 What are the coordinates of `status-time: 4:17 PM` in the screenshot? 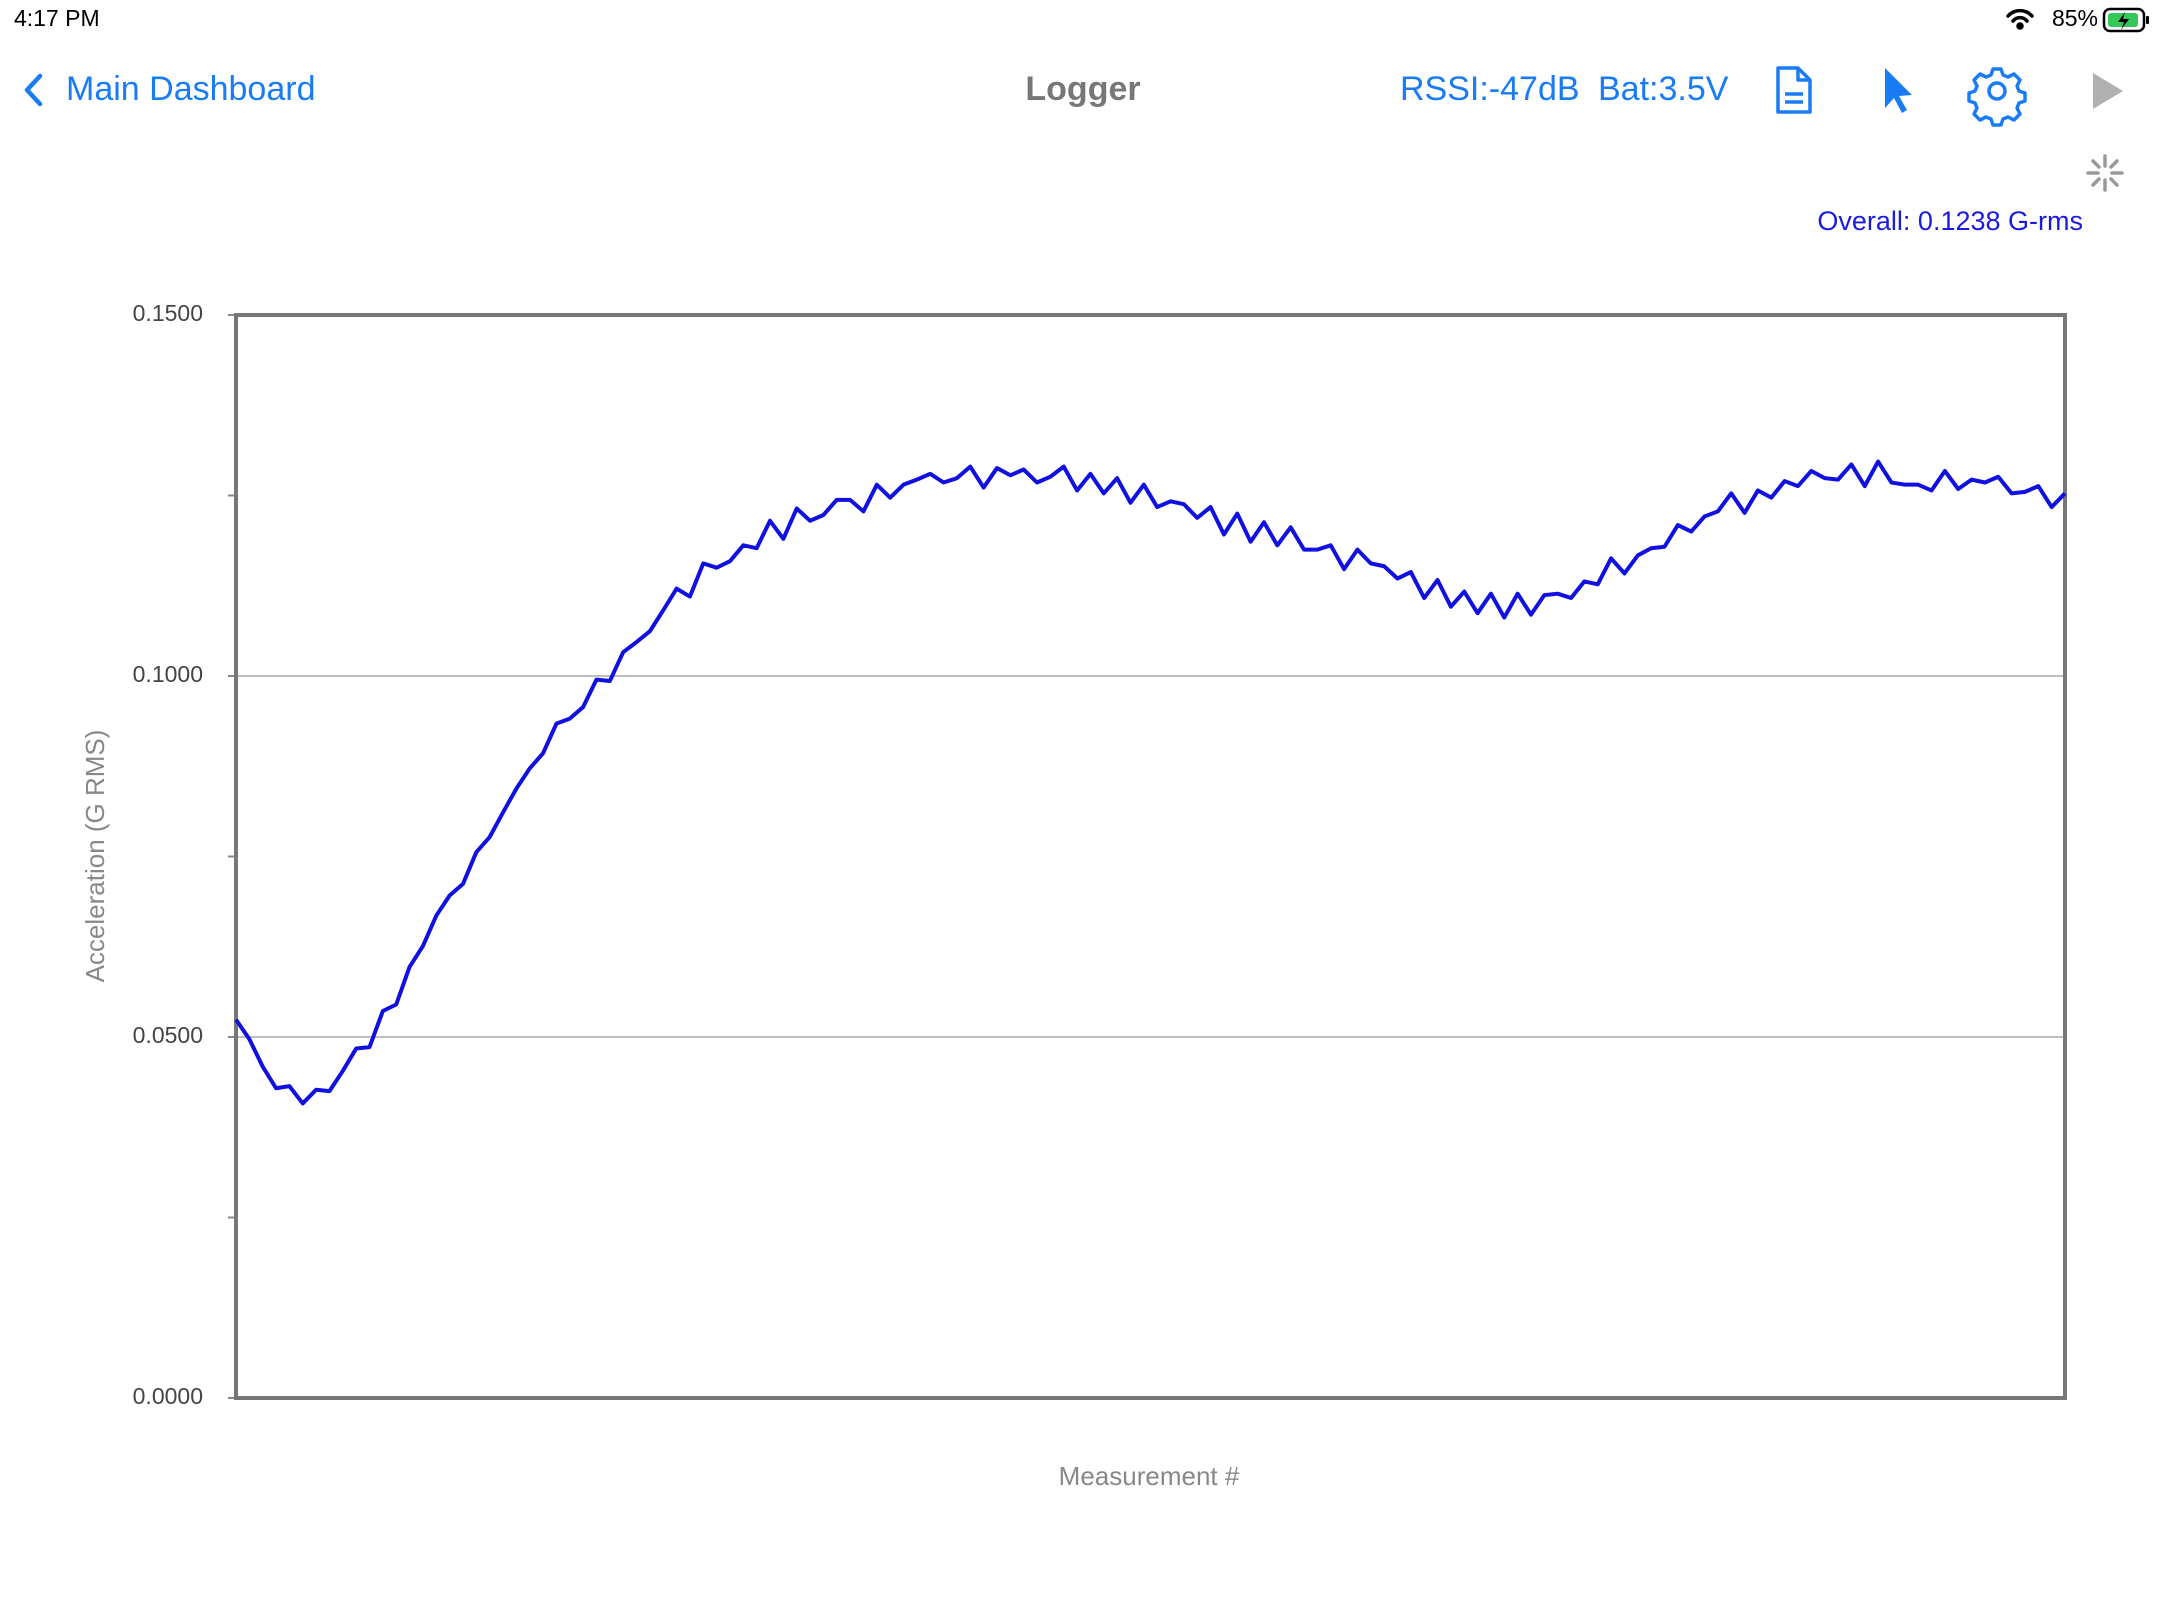 It's located at (57, 18).